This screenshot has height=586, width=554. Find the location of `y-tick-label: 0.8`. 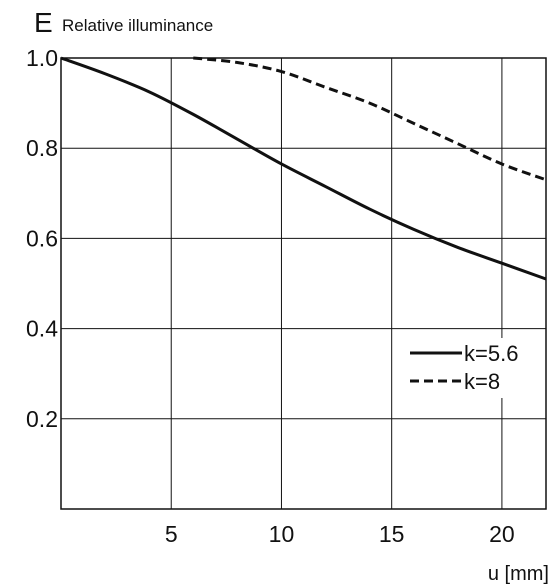

y-tick-label: 0.8 is located at coordinates (42, 148).